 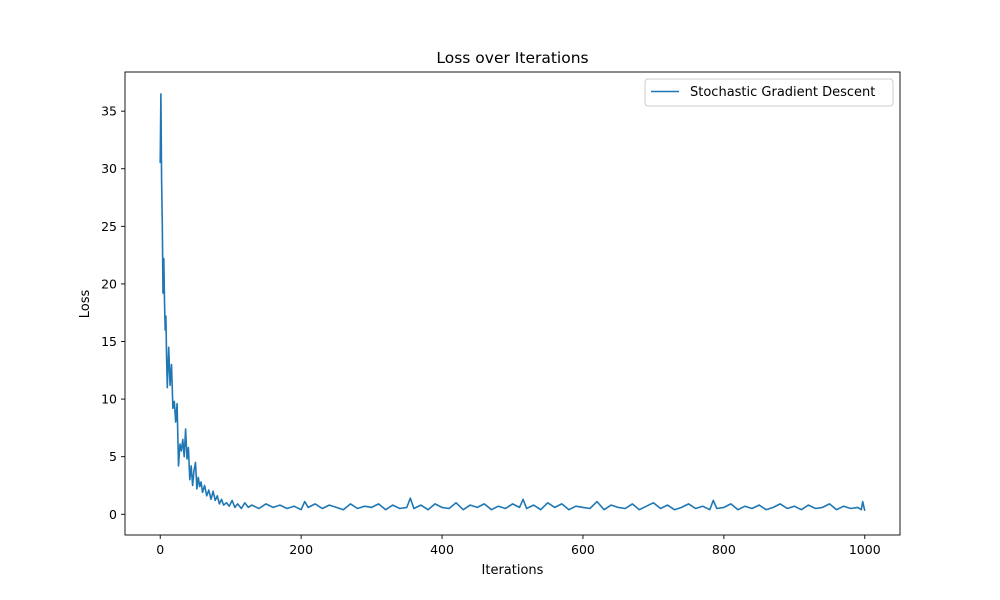 What do you see at coordinates (513, 570) in the screenshot?
I see `x-axis-title: Iterations` at bounding box center [513, 570].